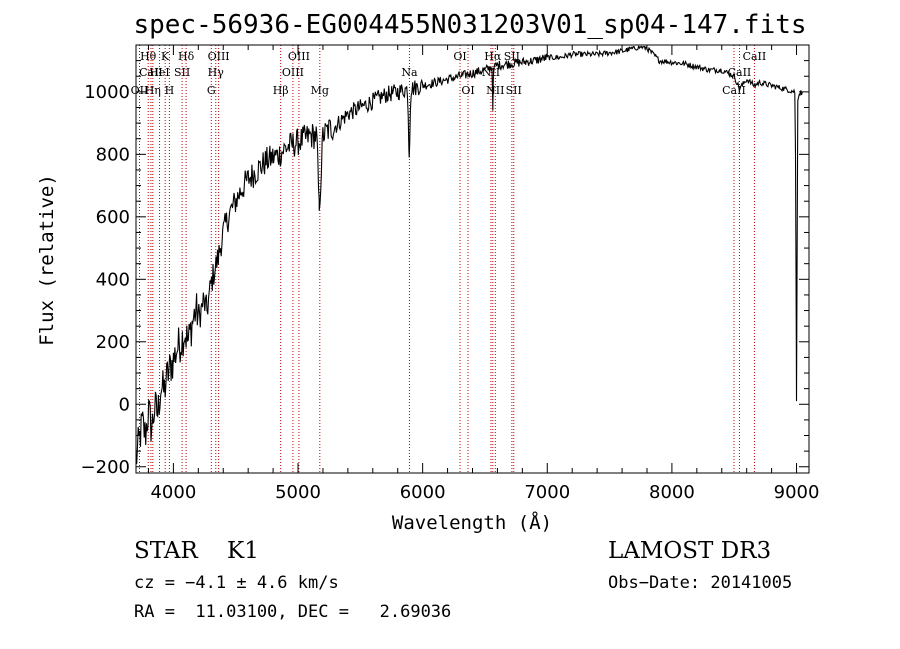 The image size is (900, 649). Describe the element at coordinates (113, 342) in the screenshot. I see `y-tick-label: 200` at that location.